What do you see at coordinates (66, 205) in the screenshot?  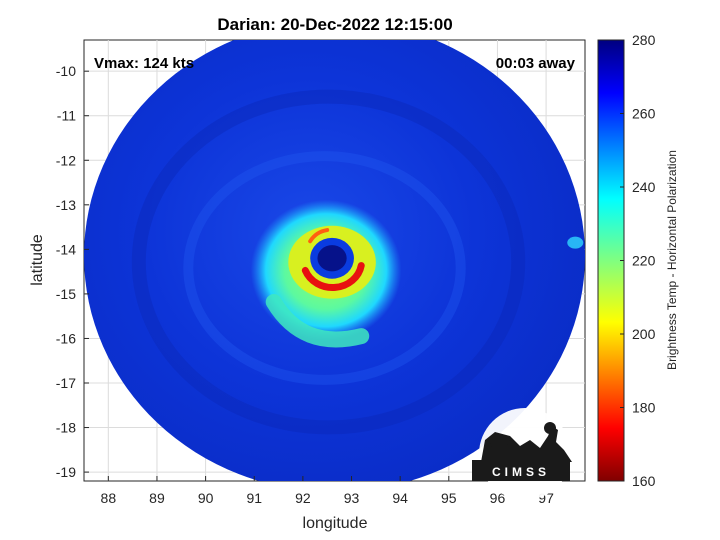 I see `y-tick-label: -13` at bounding box center [66, 205].